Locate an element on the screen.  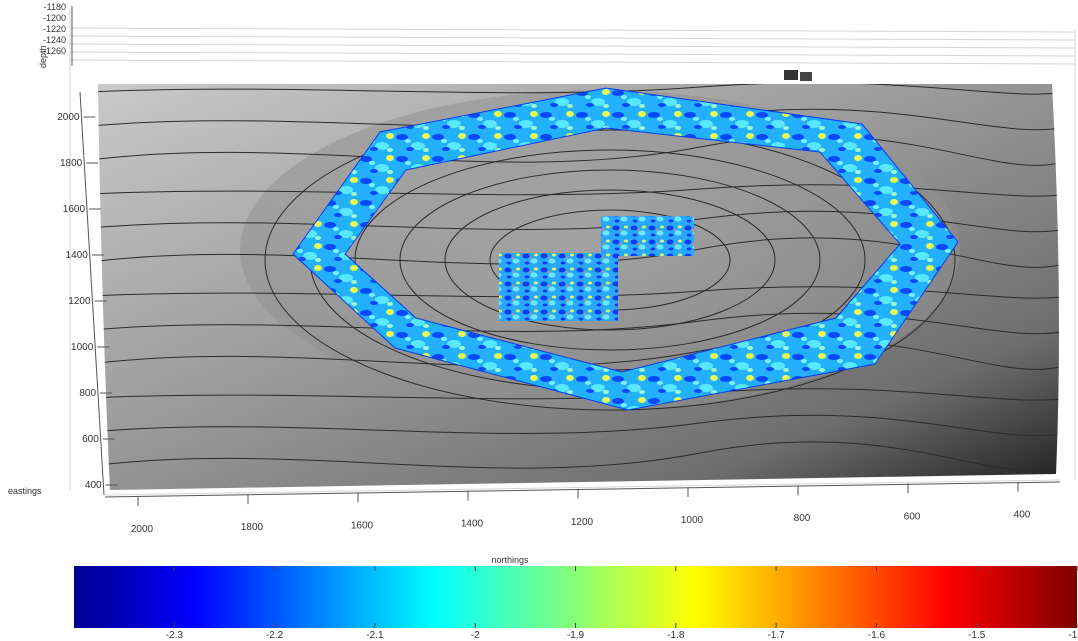
colorbar: -2.3 -2.2 -2.1 -2 -1.9 -1.8 -1.7 -1.6 -1.5 -1.4 is located at coordinates (576, 603).